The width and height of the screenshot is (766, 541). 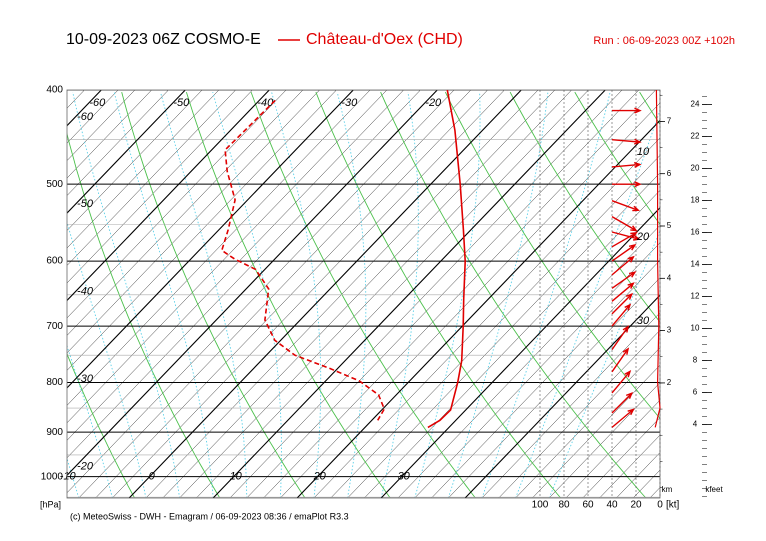 I want to click on y-tick-label: 1000, so click(x=52, y=476).